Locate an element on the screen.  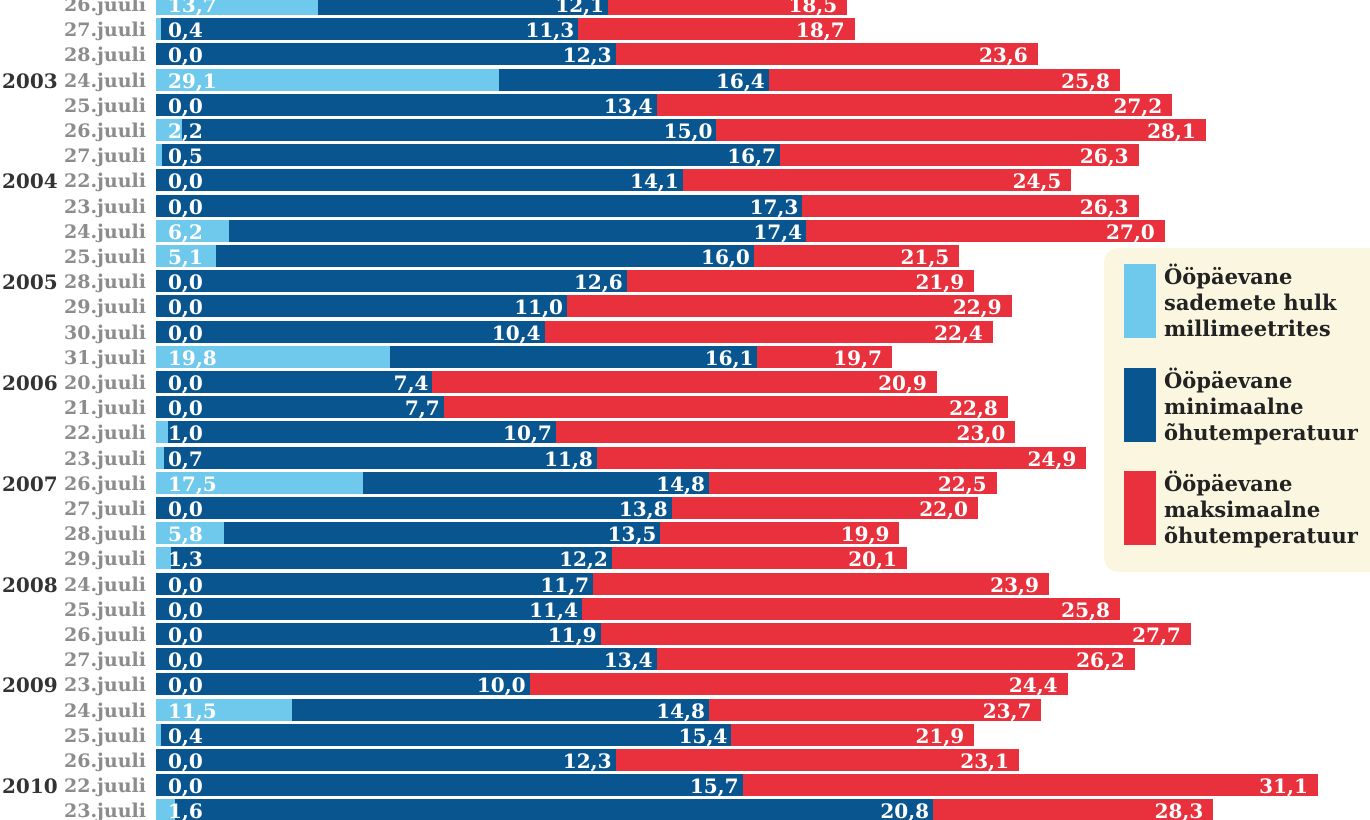
max-temp-value: 23,0 is located at coordinates (981, 433).